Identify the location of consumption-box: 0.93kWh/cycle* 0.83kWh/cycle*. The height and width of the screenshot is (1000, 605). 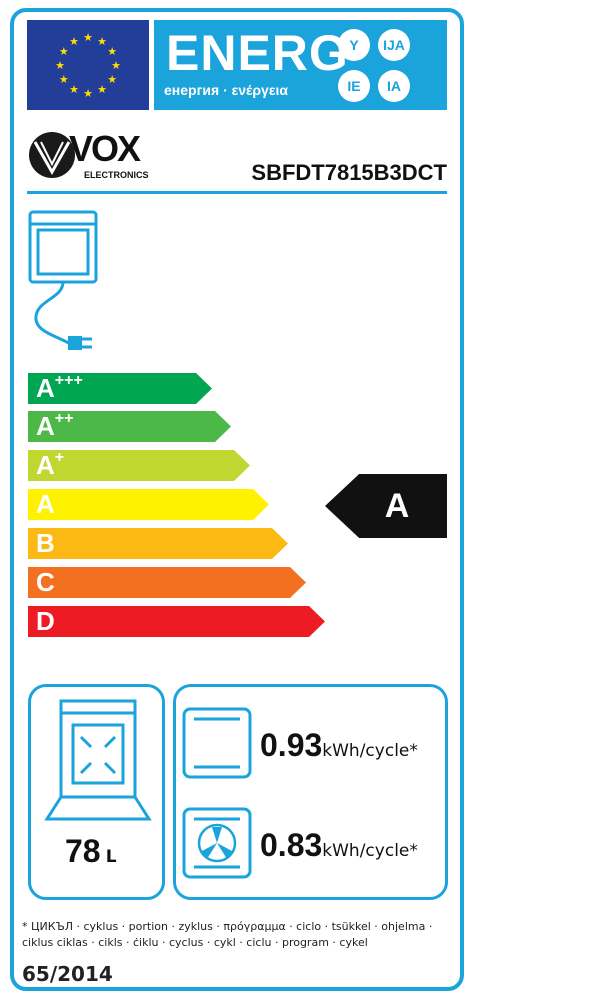
(310, 792).